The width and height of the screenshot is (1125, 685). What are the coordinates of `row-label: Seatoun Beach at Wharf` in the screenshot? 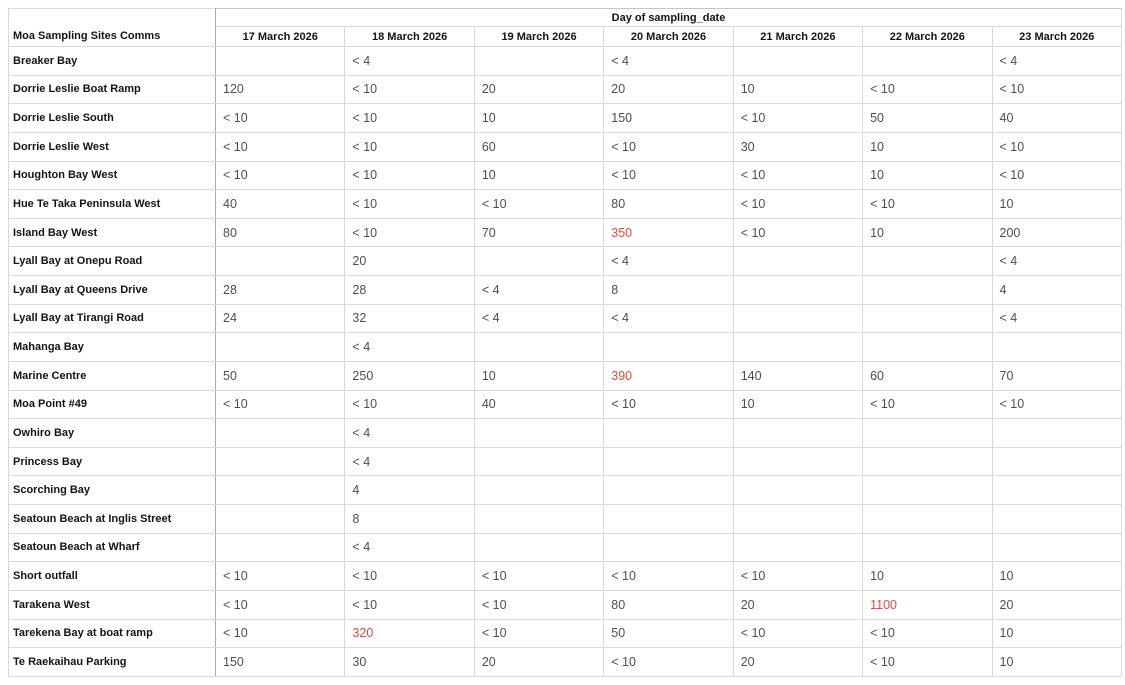 It's located at (112, 547).